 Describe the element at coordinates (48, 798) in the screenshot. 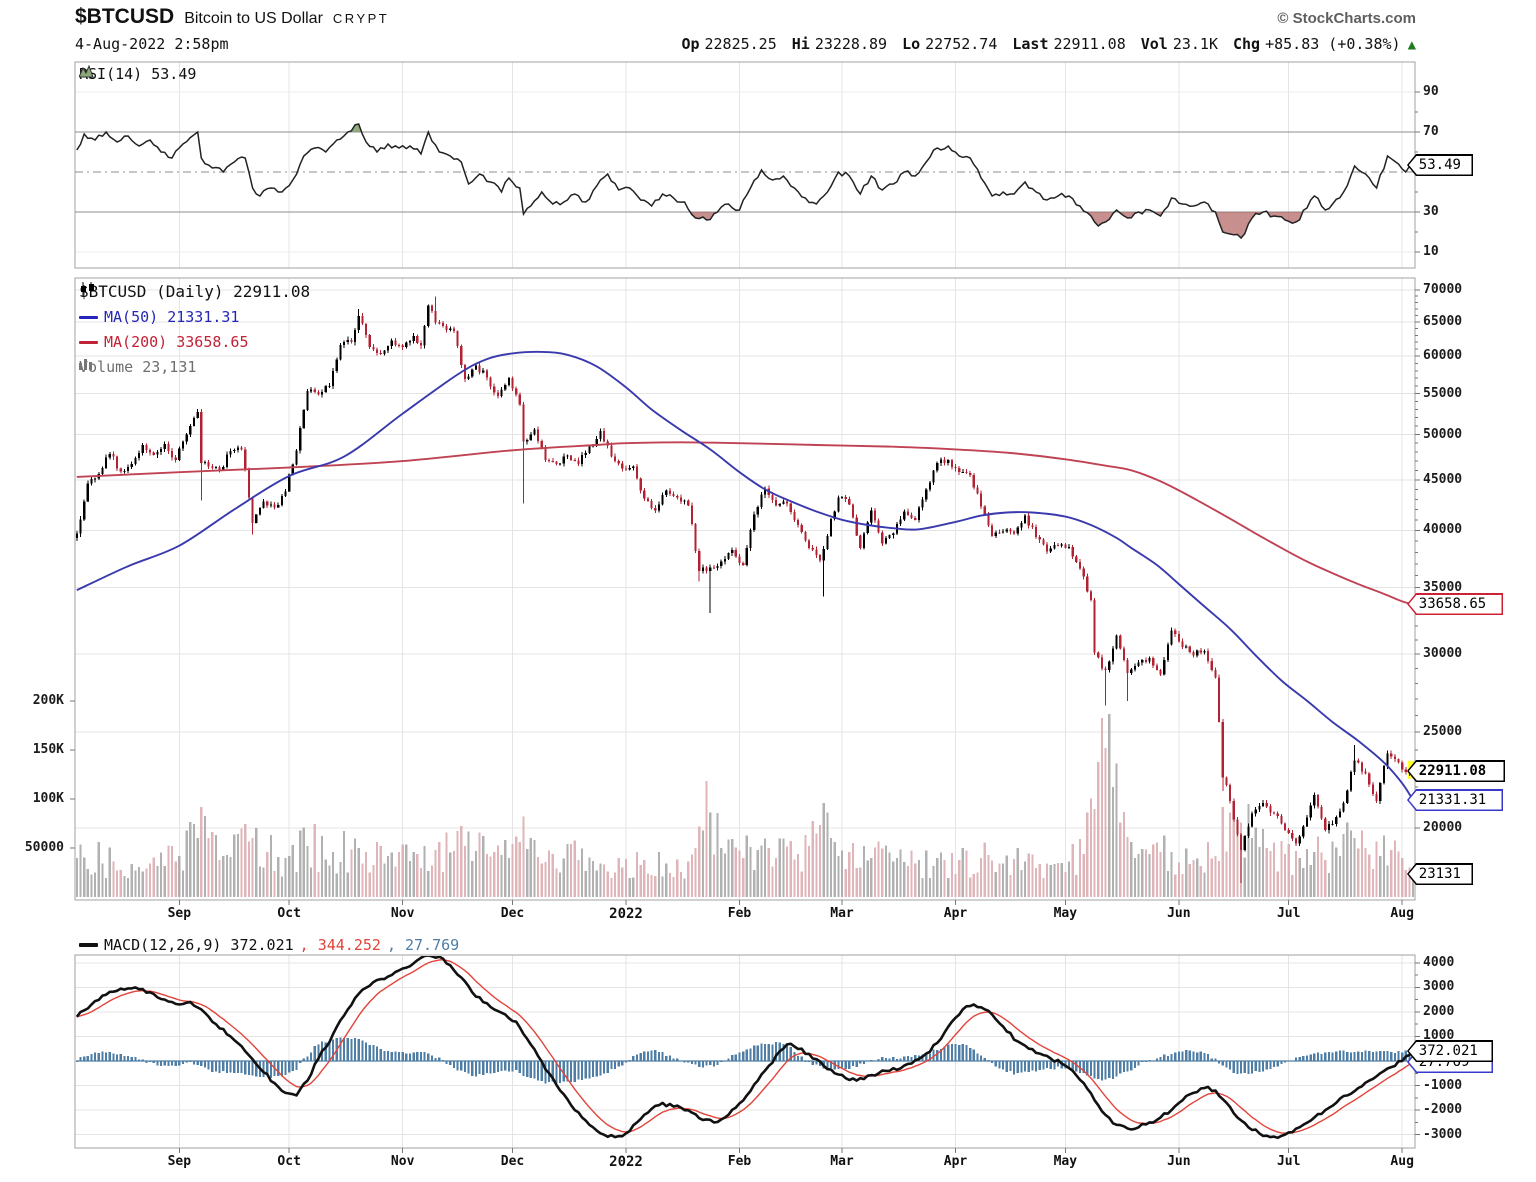

I see `volume-axis-label: 100K` at that location.